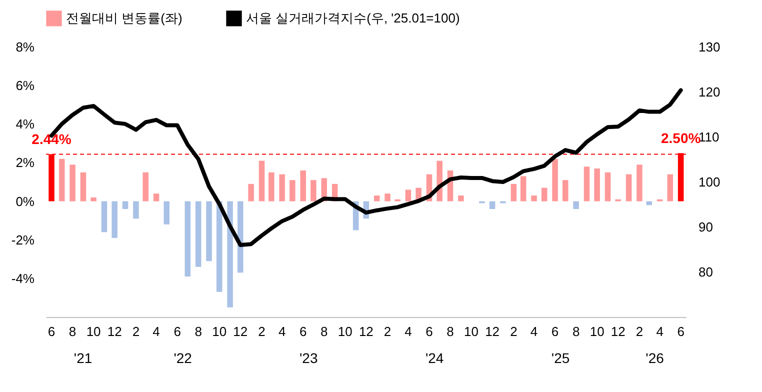  I want to click on y-tick-label: 2%, so click(25, 162).